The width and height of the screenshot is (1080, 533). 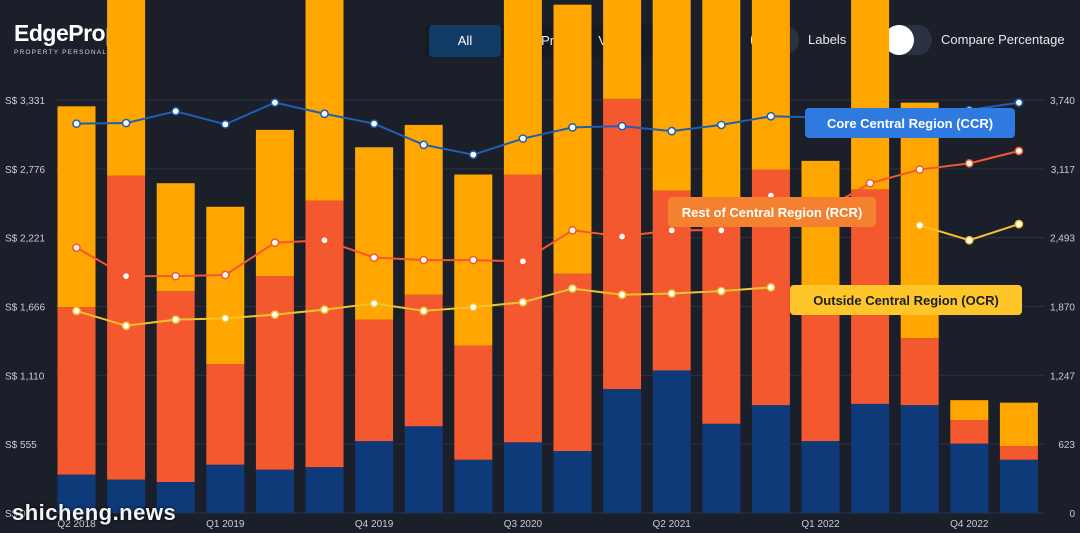 What do you see at coordinates (1062, 376) in the screenshot?
I see `y-right-tick-label: 1,247` at bounding box center [1062, 376].